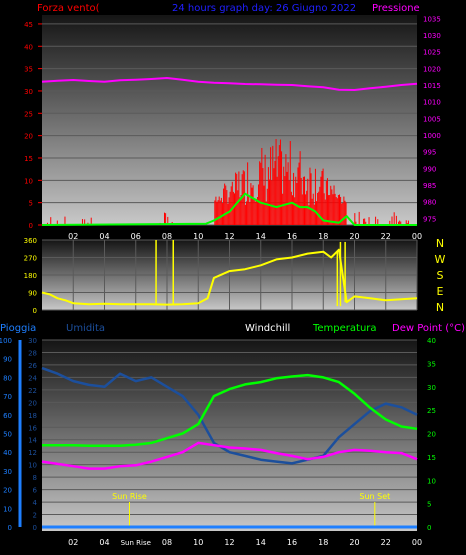 The image size is (466, 555). What do you see at coordinates (136, 543) in the screenshot?
I see `panel3-x-tick-label: Sun Rise` at bounding box center [136, 543].